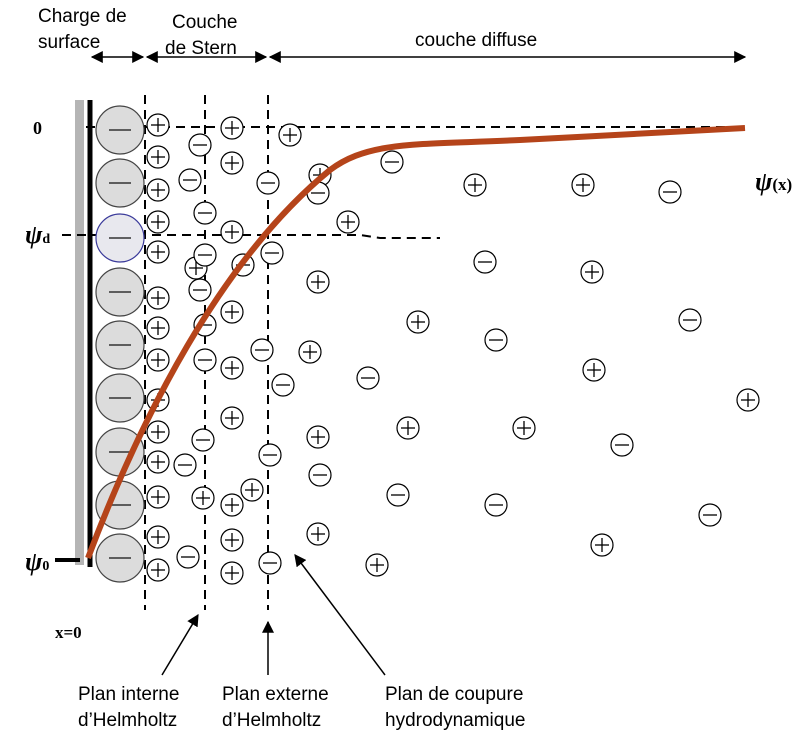 The image size is (807, 745). What do you see at coordinates (204, 35) in the screenshot?
I see `label: Couche de Stern` at bounding box center [204, 35].